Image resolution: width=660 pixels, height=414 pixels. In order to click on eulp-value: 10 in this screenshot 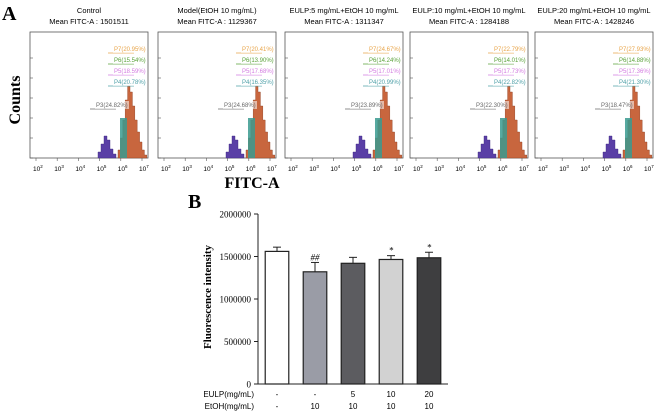, I will do `click(391, 394)`.